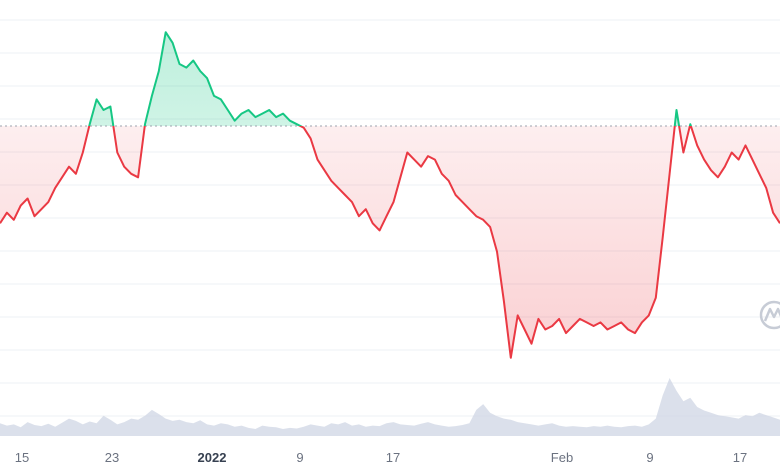 The image size is (780, 470). I want to click on volume-area, so click(390, 407).